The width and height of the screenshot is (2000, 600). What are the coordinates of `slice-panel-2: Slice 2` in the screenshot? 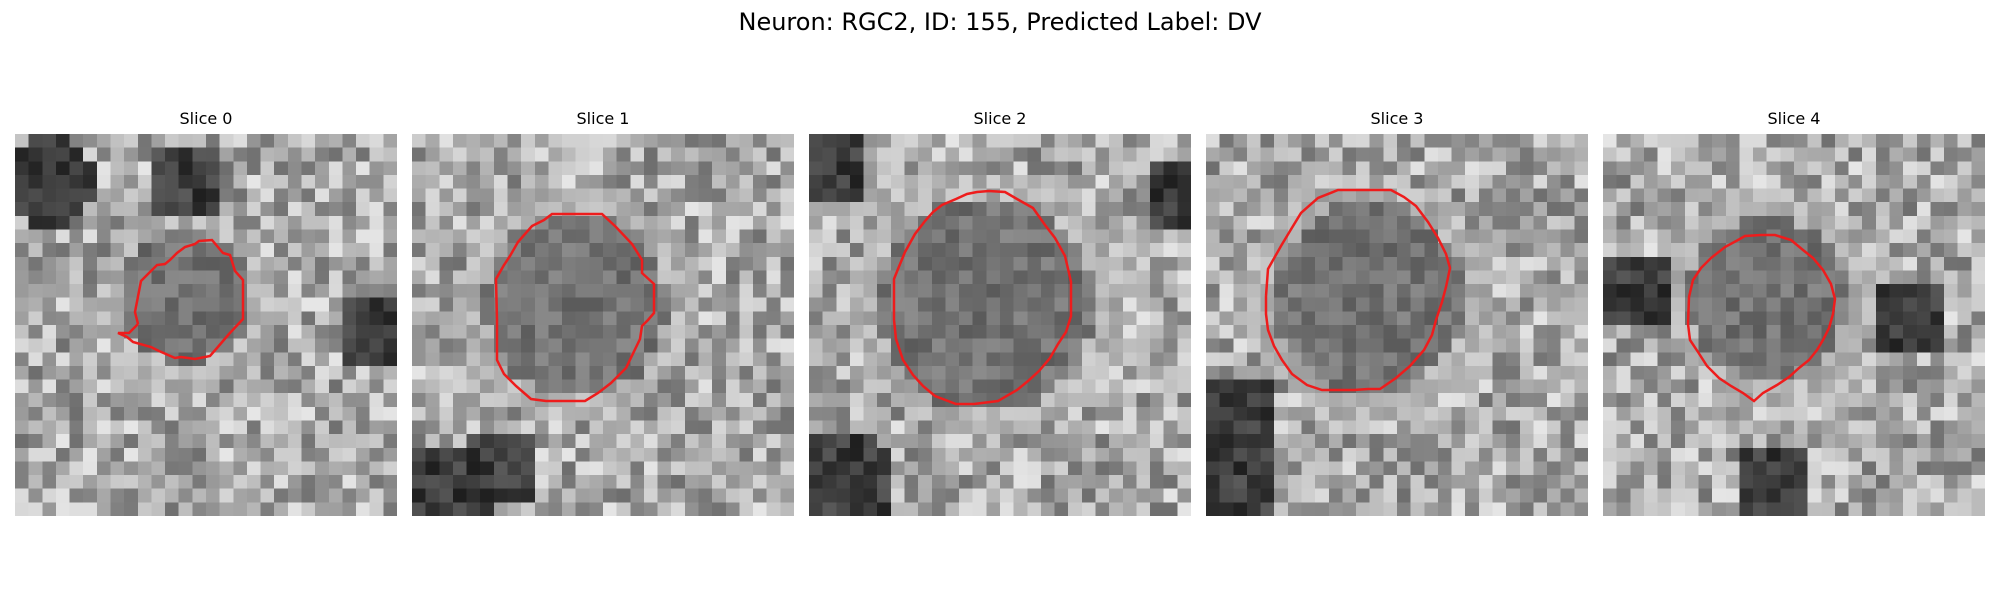 It's located at (1000, 312).